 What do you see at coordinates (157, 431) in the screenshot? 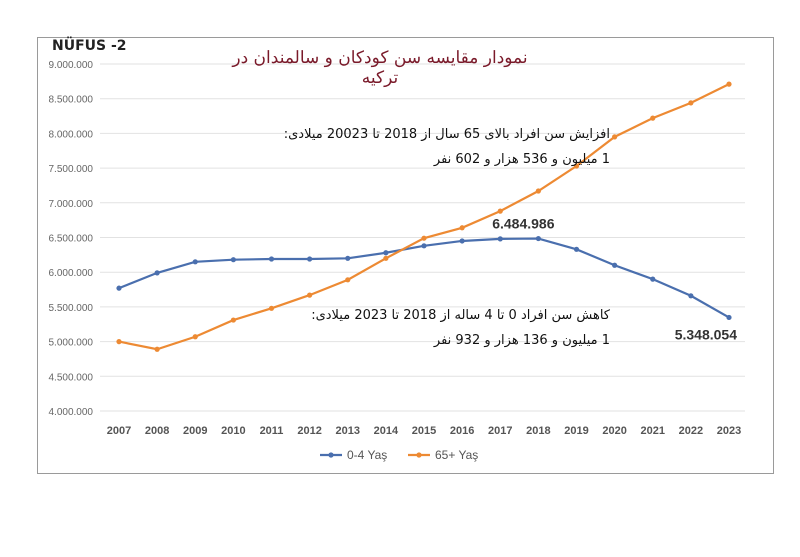
I see `x-tick-label: 2008` at bounding box center [157, 431].